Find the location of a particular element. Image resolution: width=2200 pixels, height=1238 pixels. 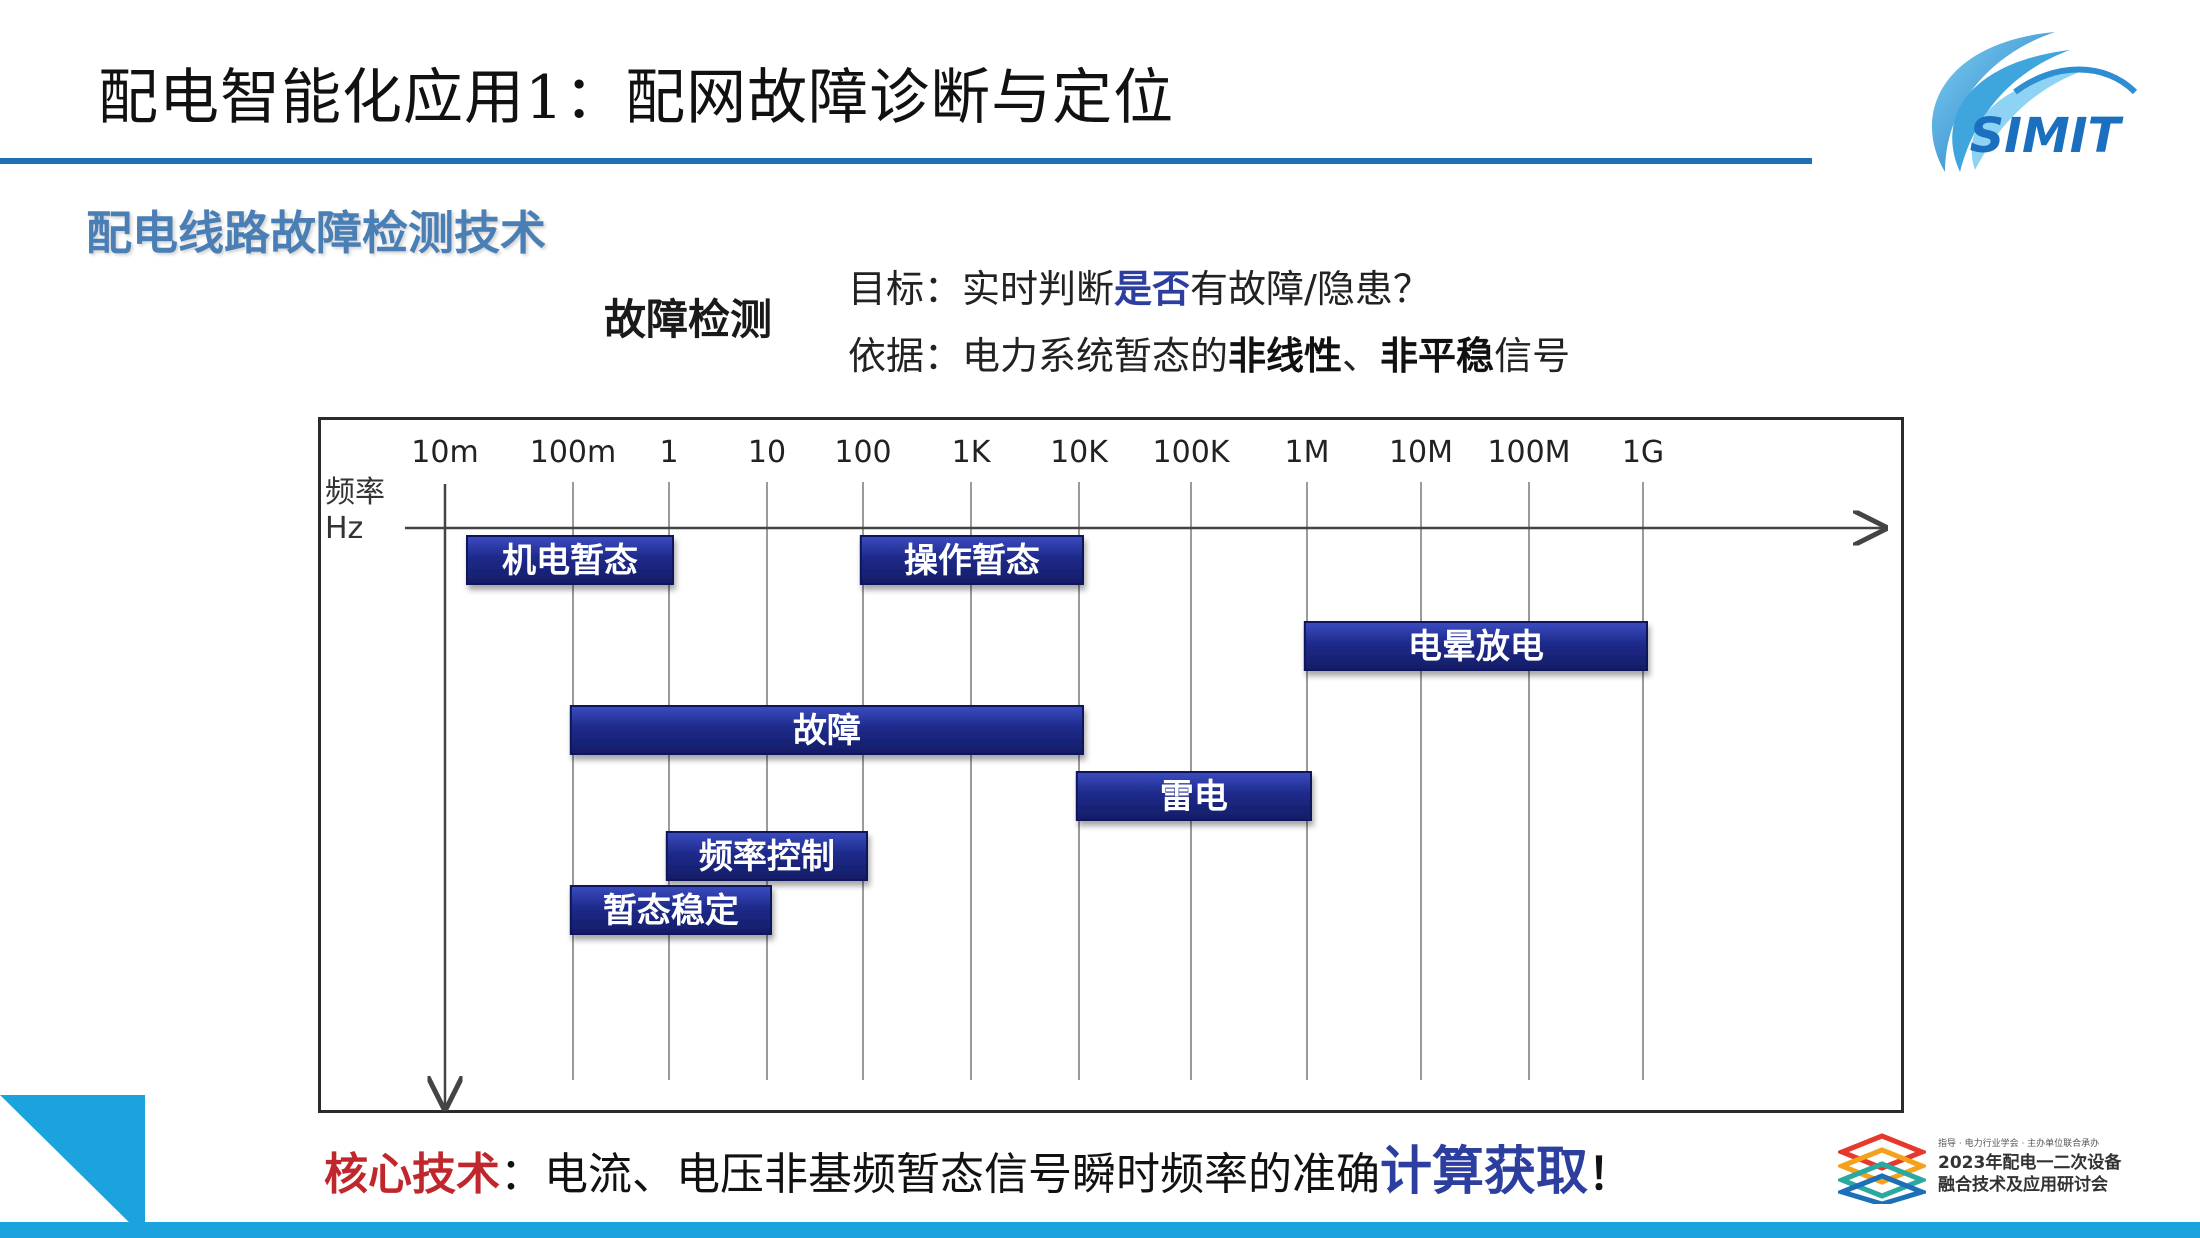

core-bang: ！ is located at coordinates (1610, 1174).